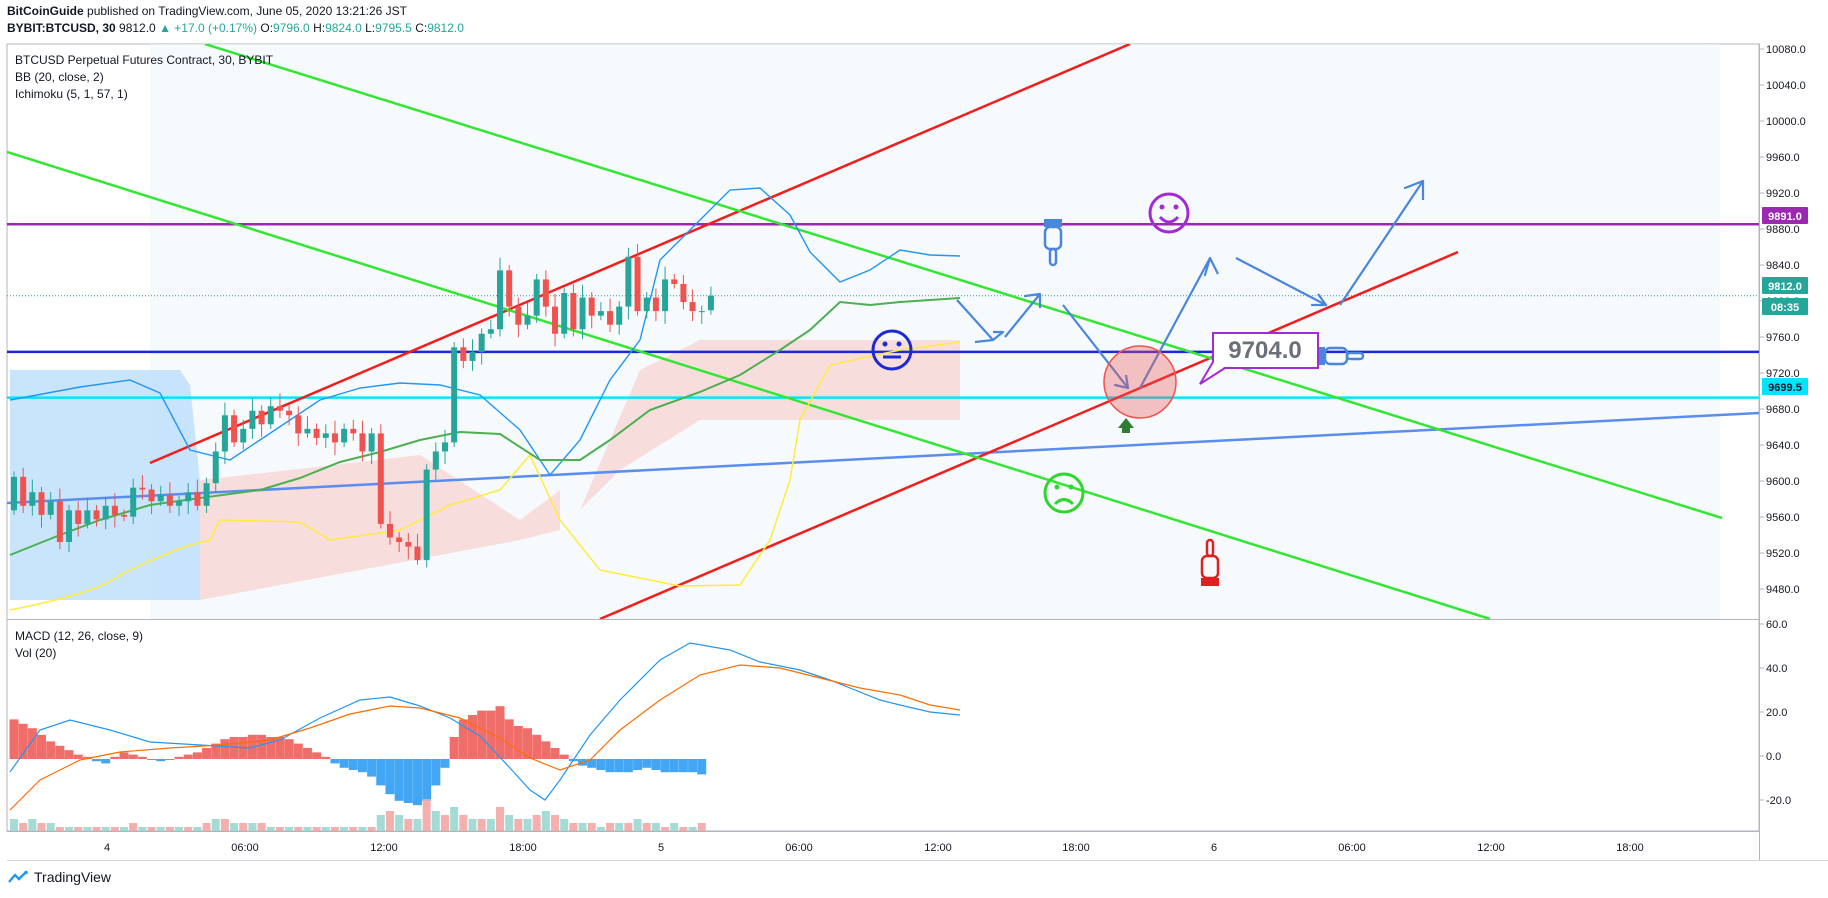 The width and height of the screenshot is (1828, 898). I want to click on macd-tick-label: 0.0, so click(1773, 757).